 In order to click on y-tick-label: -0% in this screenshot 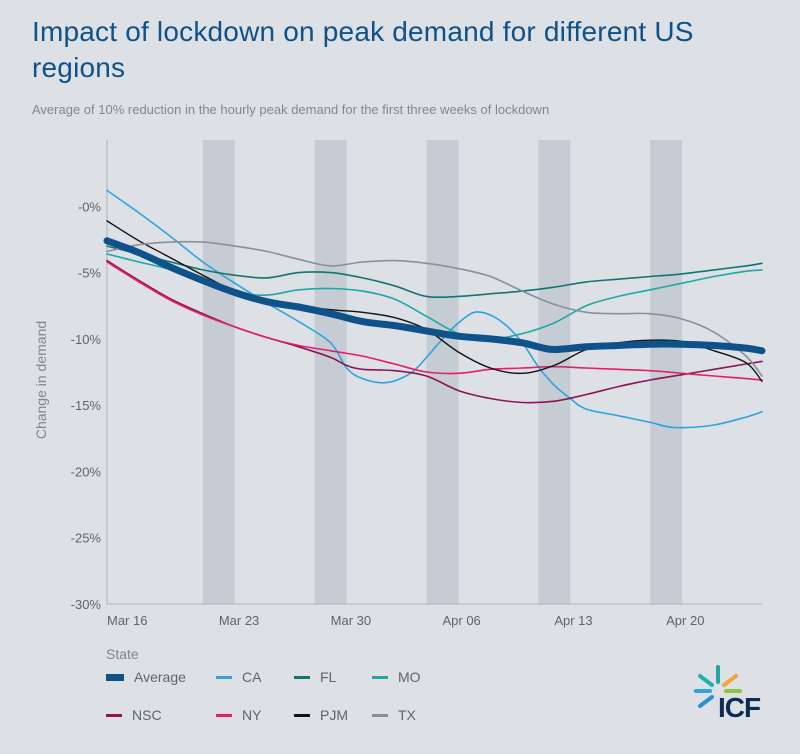, I will do `click(90, 206)`.